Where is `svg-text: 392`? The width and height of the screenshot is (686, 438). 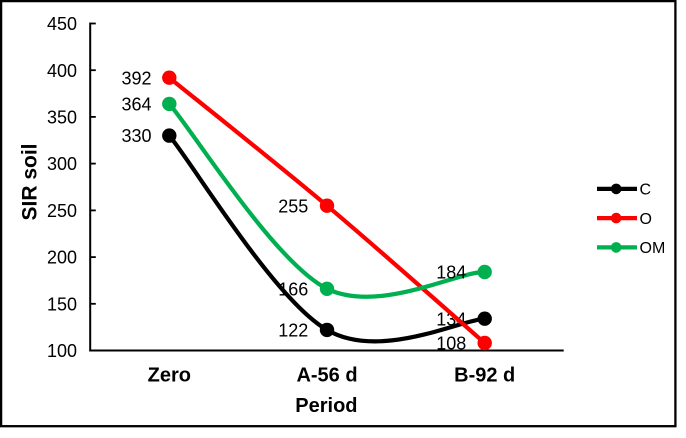 svg-text: 392 is located at coordinates (136, 78).